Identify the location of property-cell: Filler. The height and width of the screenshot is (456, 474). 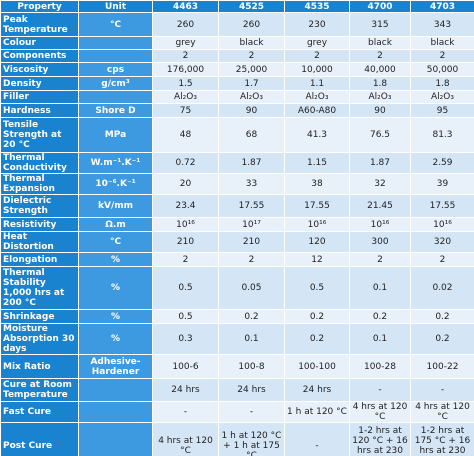
(39, 97).